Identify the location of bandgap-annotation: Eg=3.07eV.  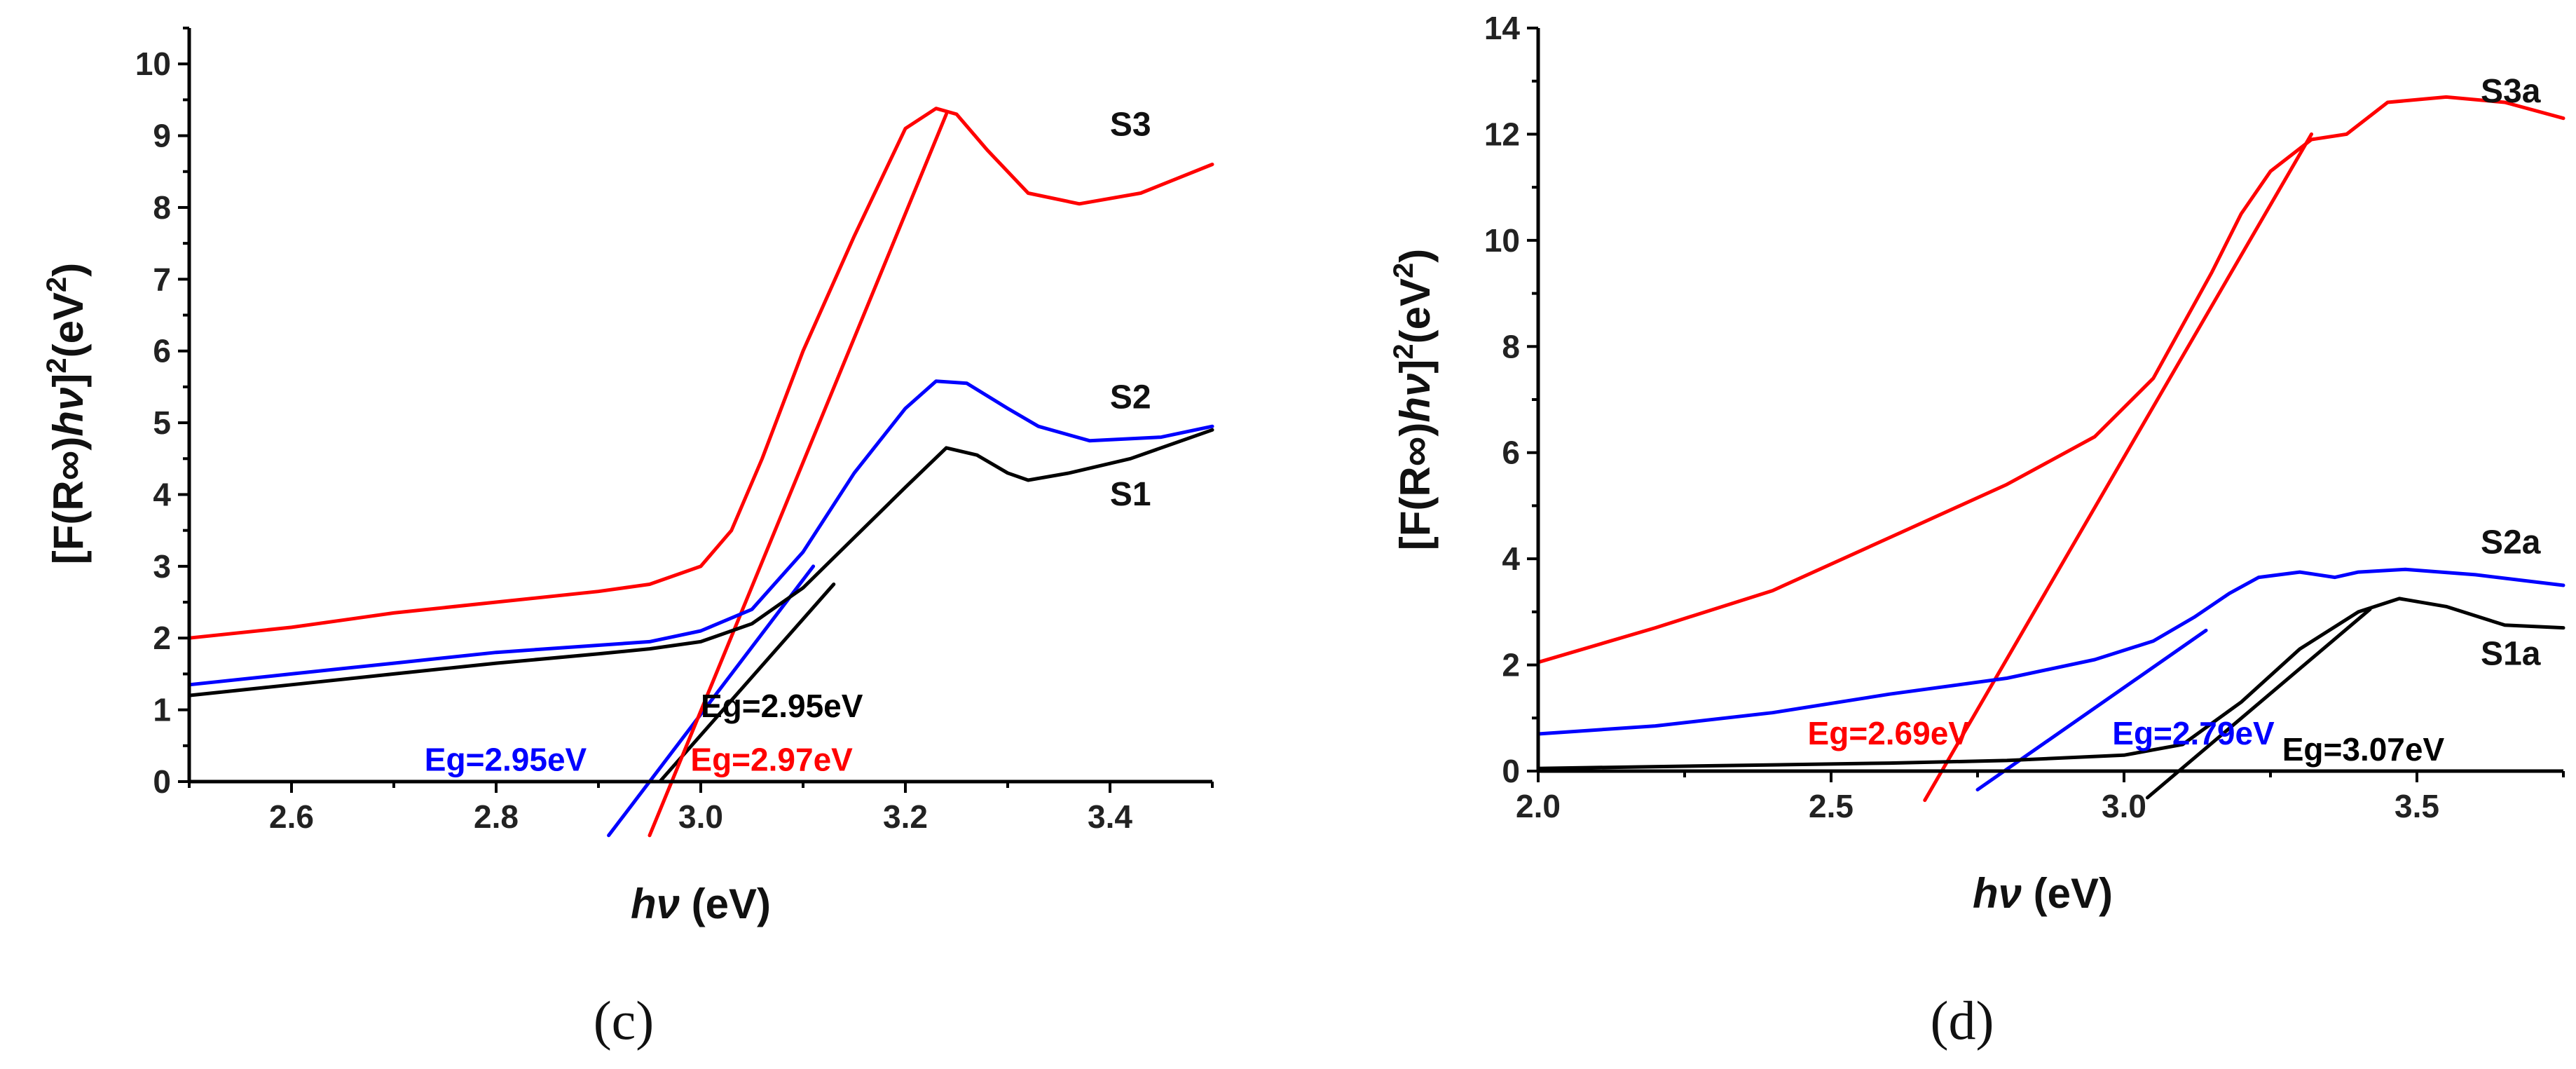
(2363, 749).